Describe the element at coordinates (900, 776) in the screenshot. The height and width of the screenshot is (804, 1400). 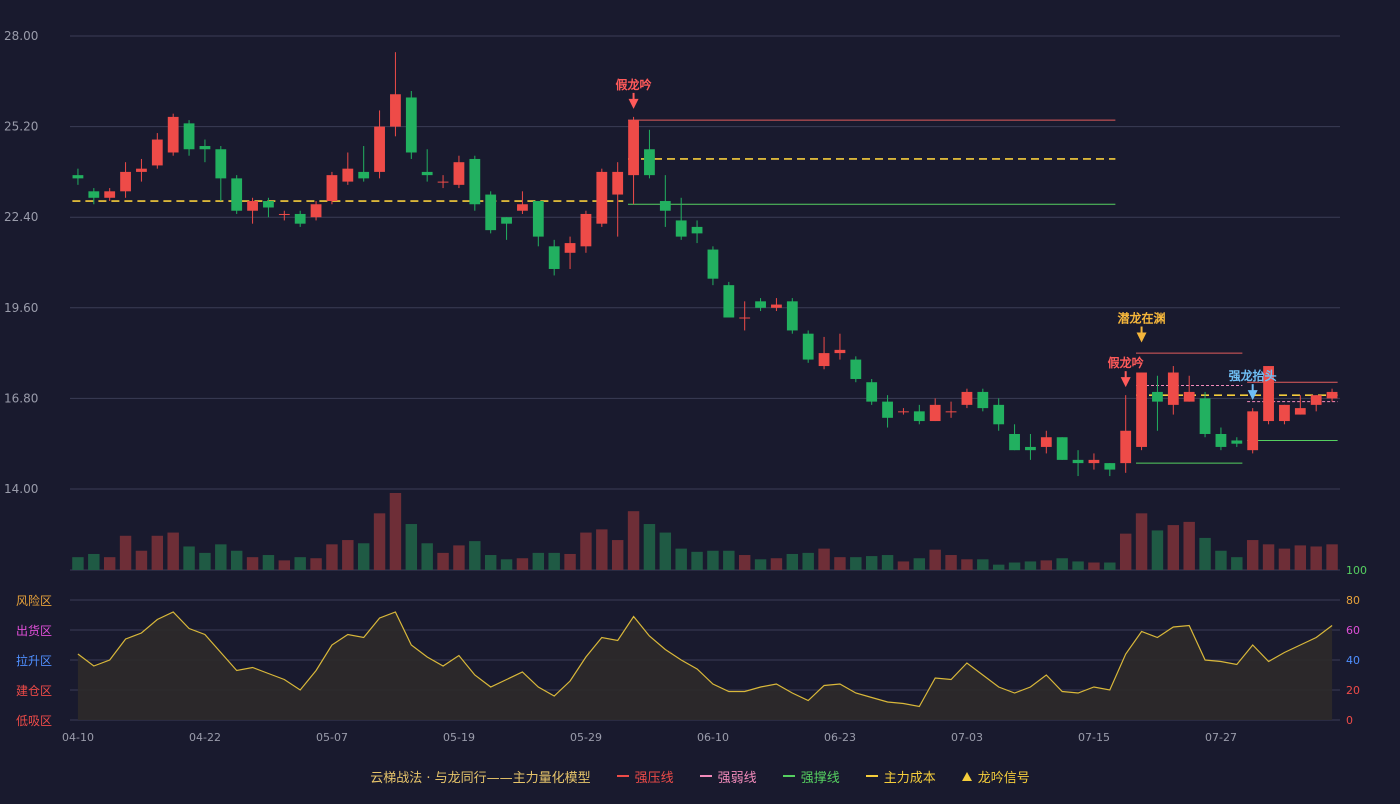
I see `legend-item-cost: 主力成本` at that location.